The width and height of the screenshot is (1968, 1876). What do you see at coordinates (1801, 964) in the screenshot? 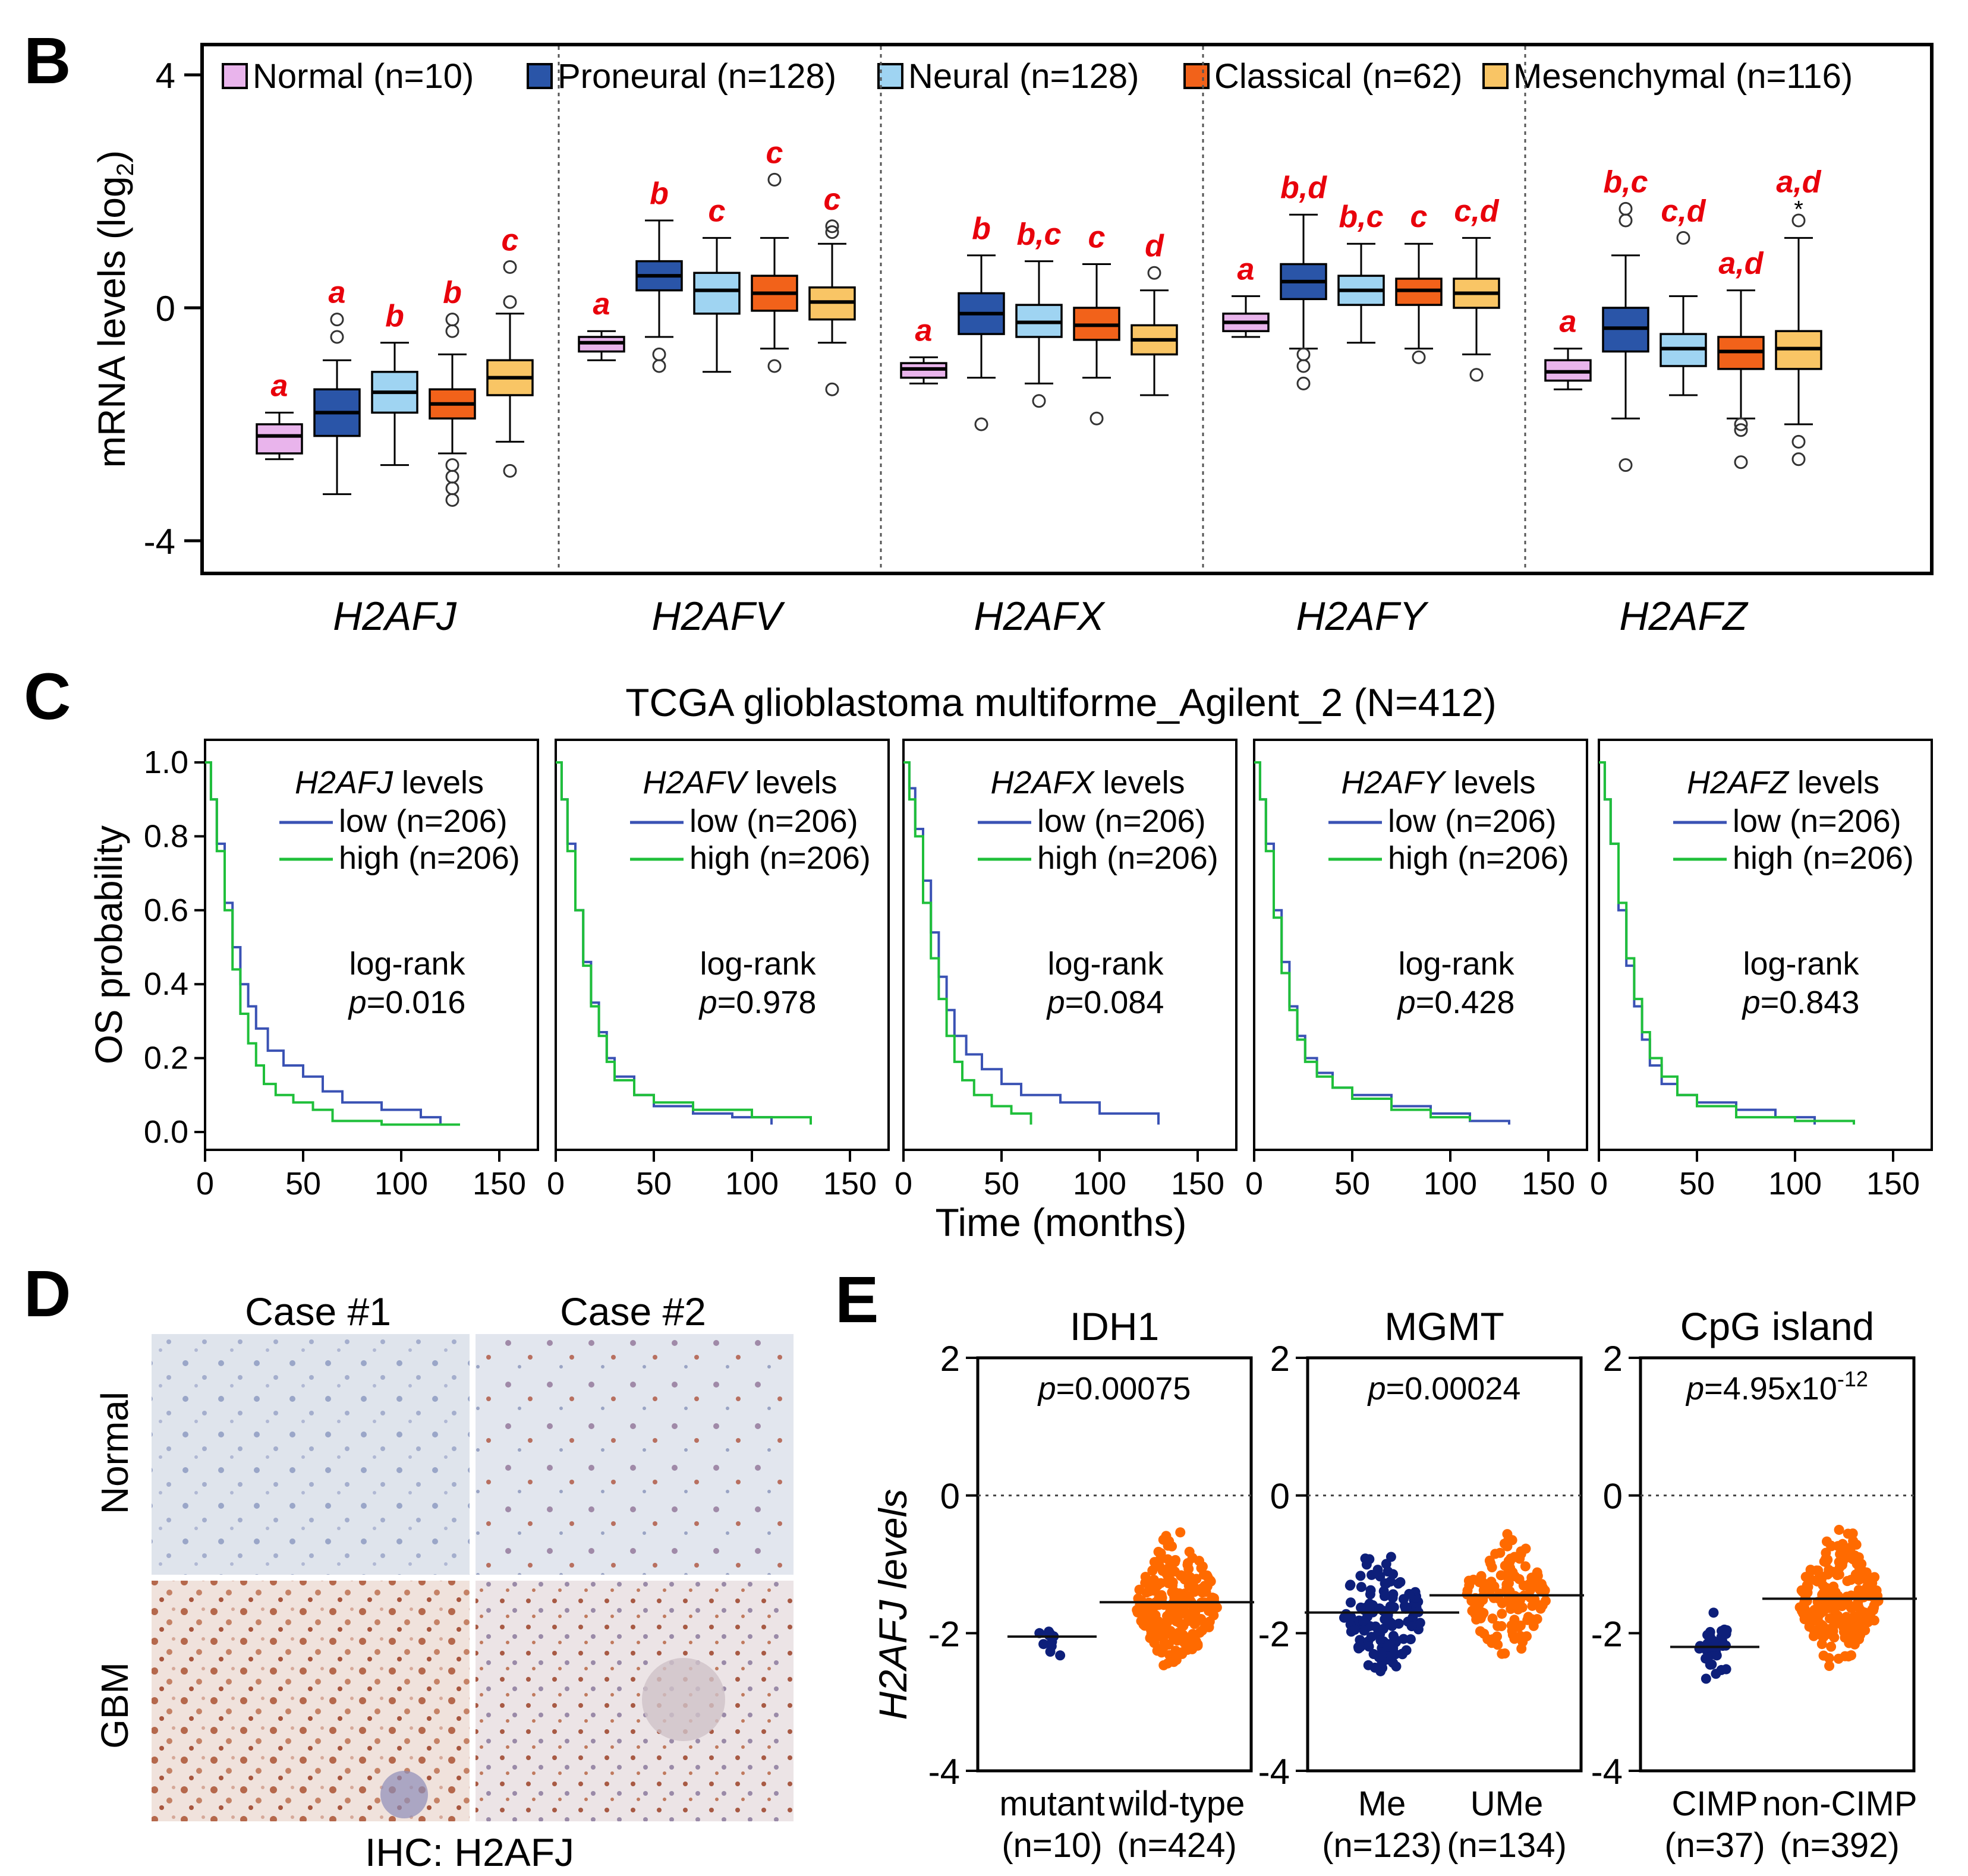
I see `km-logrank-label: log-rank` at bounding box center [1801, 964].